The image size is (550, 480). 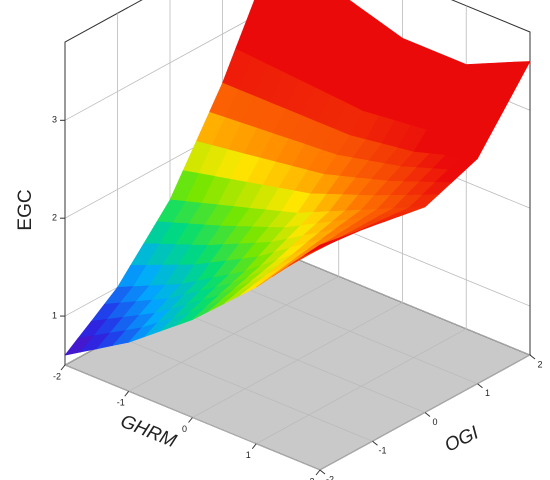 What do you see at coordinates (318, 247) in the screenshot?
I see `surface-patch` at bounding box center [318, 247].